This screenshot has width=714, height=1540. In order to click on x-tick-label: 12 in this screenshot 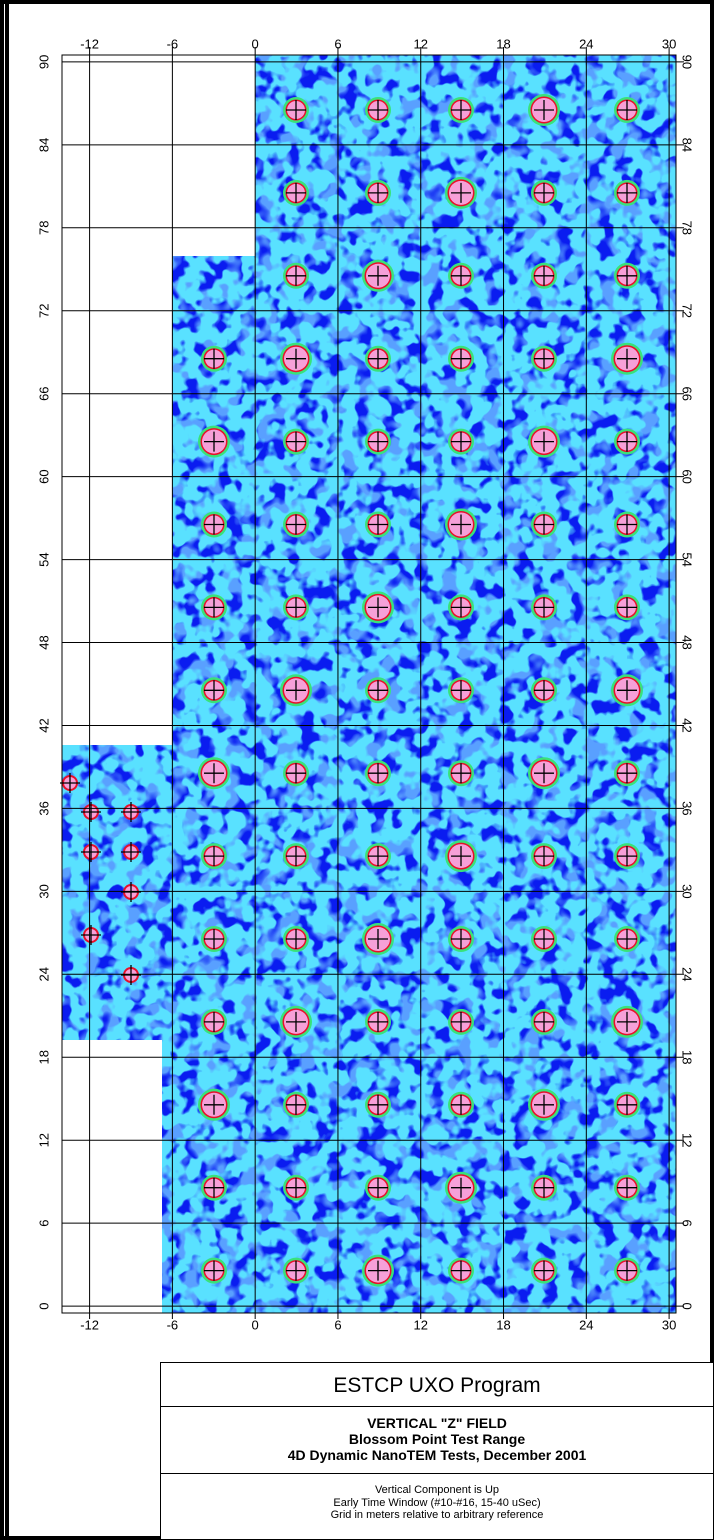, I will do `click(421, 43)`.